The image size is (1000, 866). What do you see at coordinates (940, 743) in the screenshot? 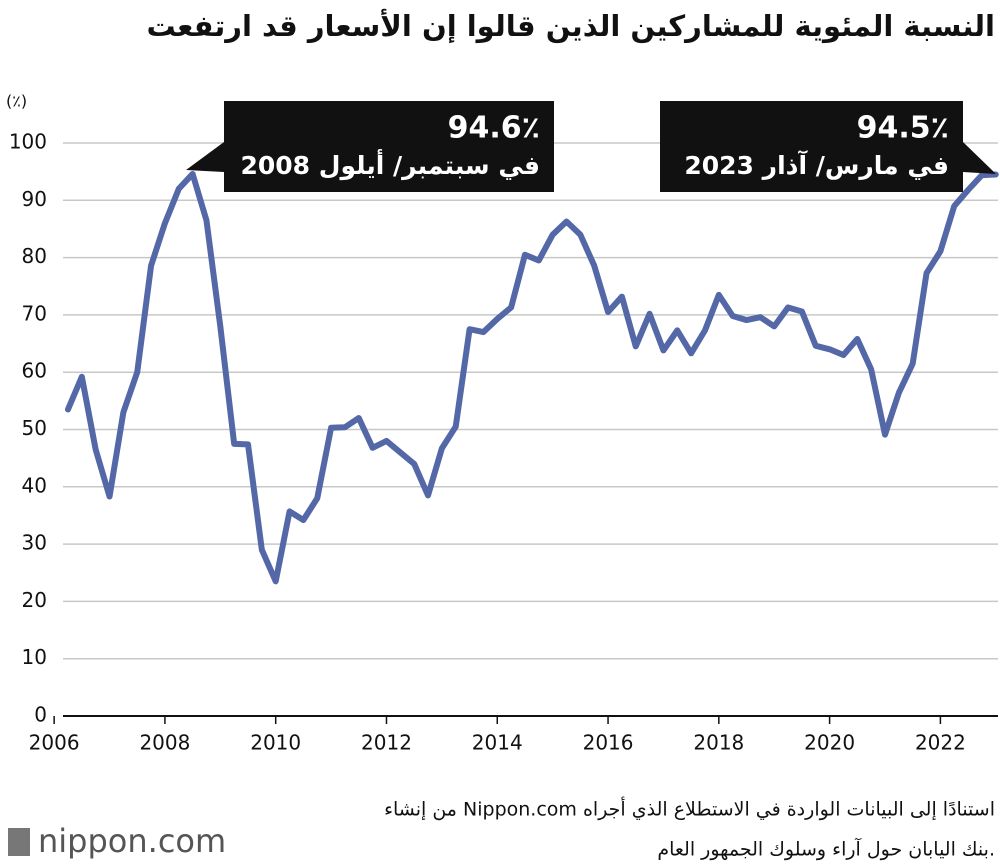
I see `x-tick-label: 2022` at bounding box center [940, 743].